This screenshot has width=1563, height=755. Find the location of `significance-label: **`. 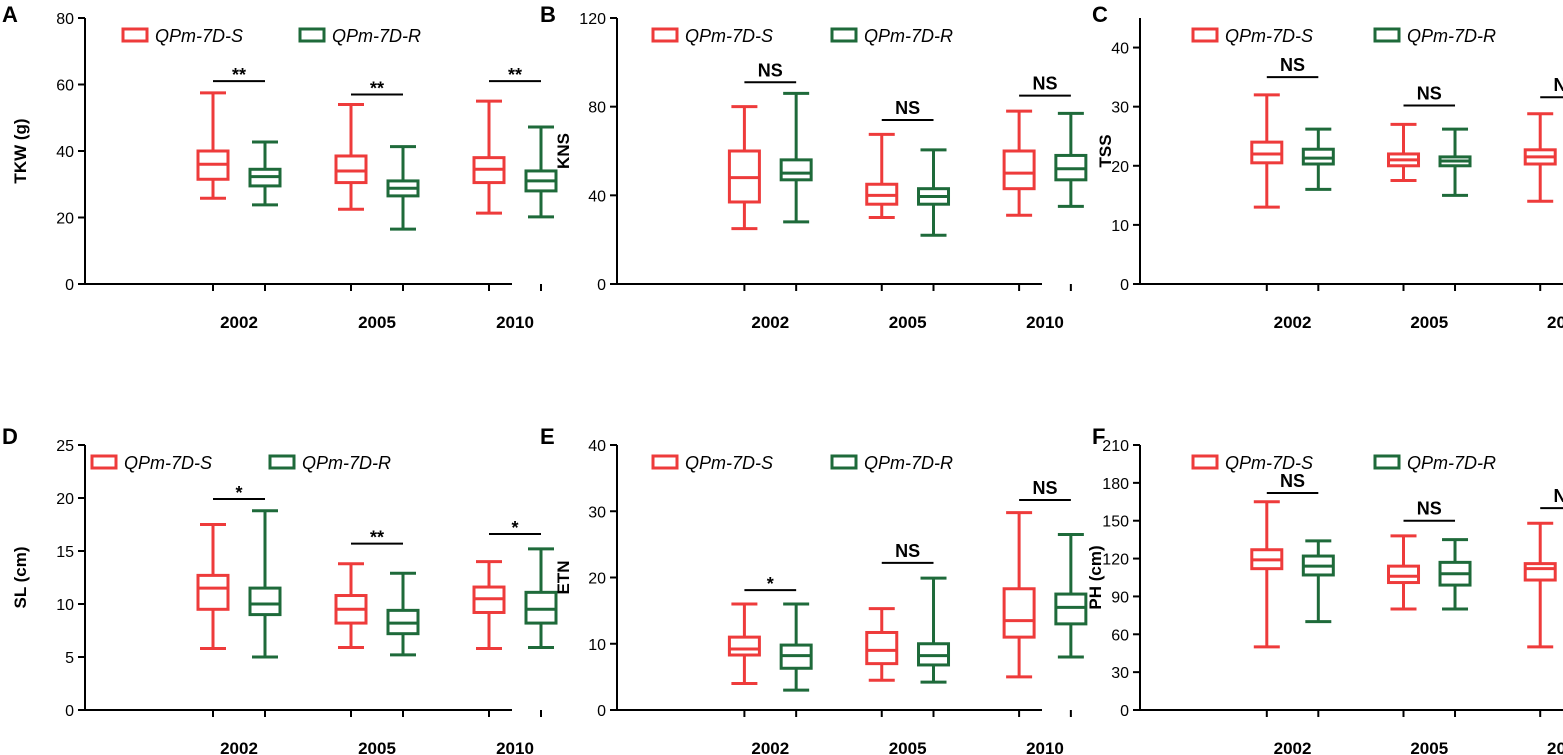

significance-label: ** is located at coordinates (377, 88).